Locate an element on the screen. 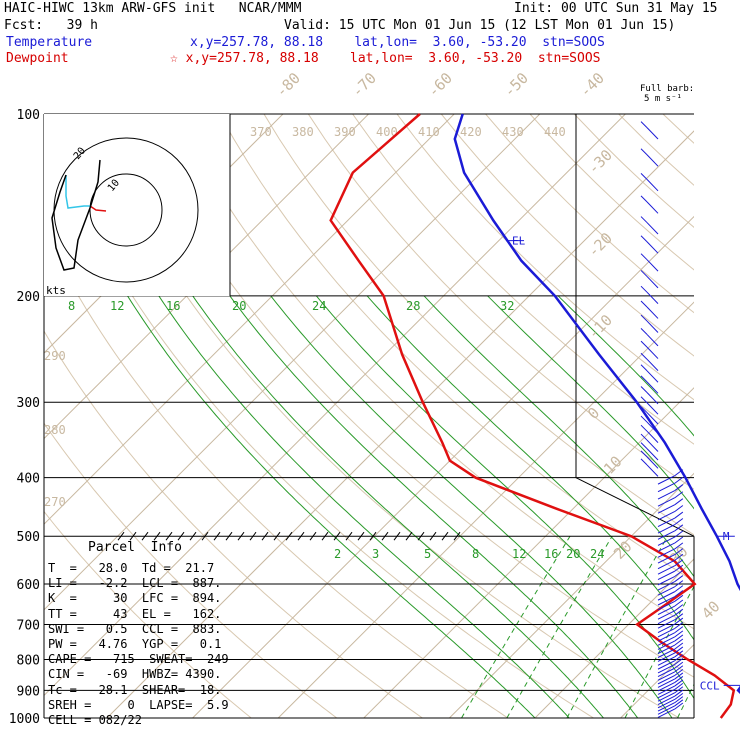  mixing-ratio-label: 5 is located at coordinates (427, 554).